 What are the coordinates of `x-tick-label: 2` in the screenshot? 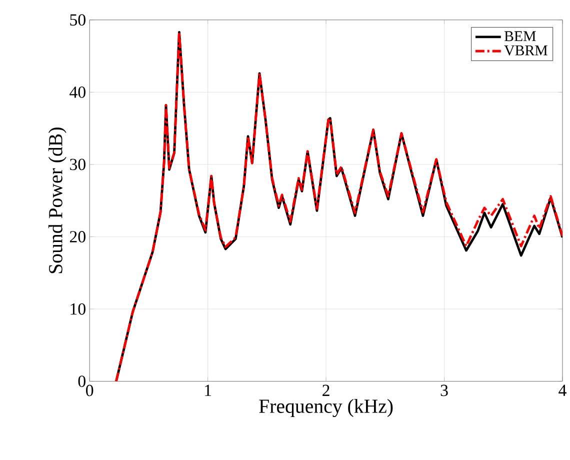 It's located at (326, 390).